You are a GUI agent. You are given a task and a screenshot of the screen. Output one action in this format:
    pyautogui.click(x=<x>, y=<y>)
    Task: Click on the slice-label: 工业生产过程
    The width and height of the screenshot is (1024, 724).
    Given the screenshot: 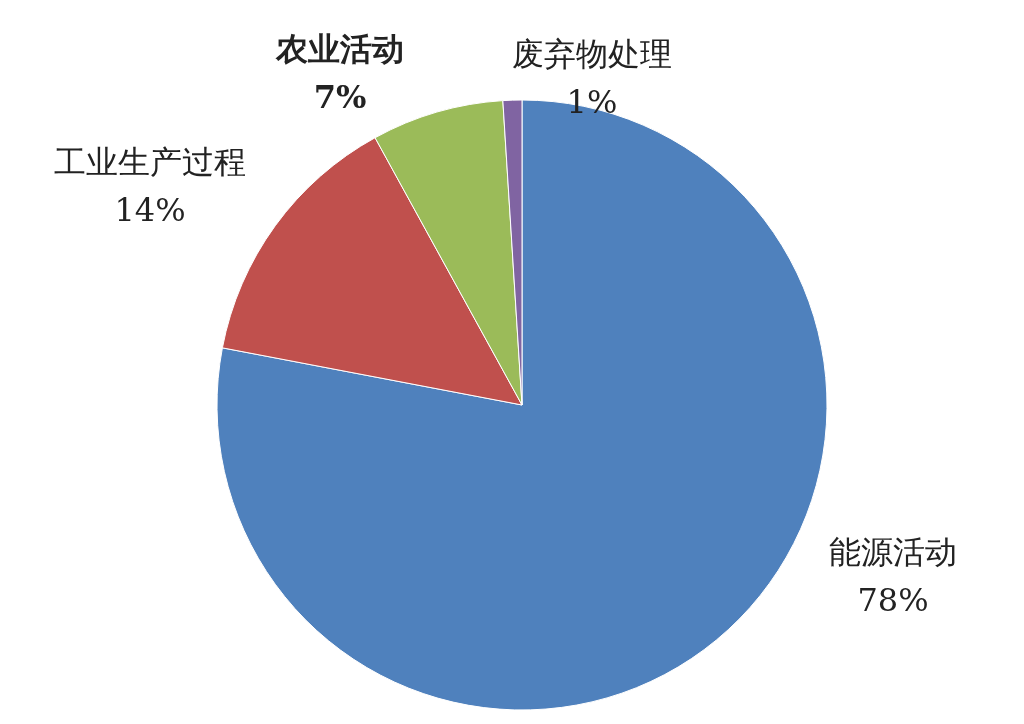 What is the action you would take?
    pyautogui.click(x=150, y=162)
    